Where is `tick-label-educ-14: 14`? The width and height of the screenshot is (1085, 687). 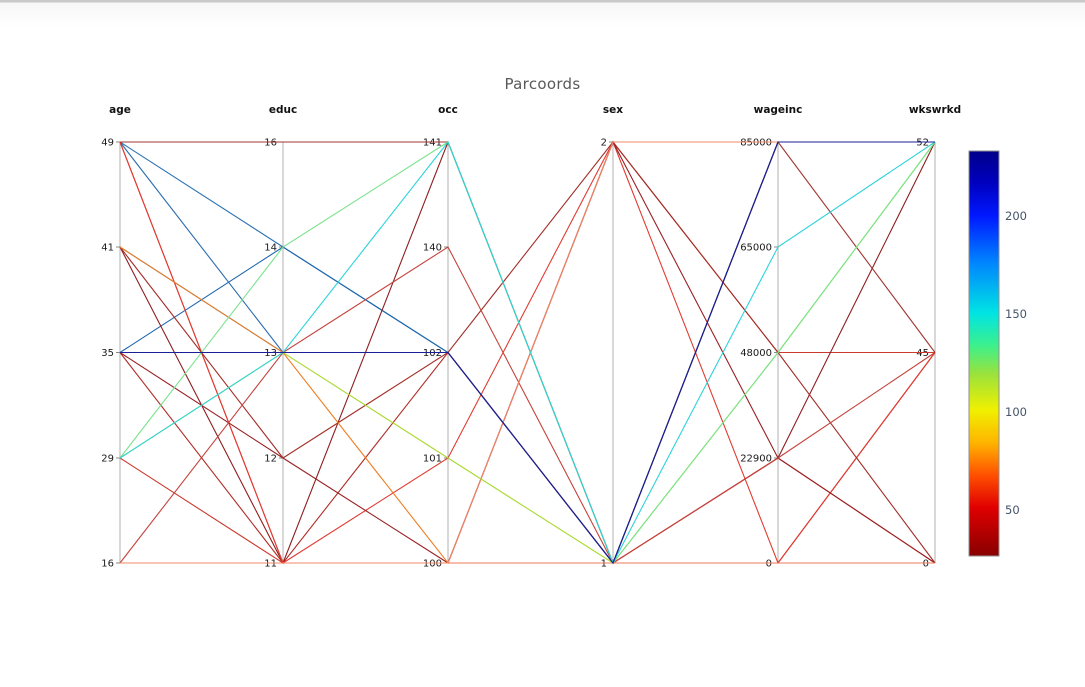
tick-label-educ-14: 14 is located at coordinates (270, 248).